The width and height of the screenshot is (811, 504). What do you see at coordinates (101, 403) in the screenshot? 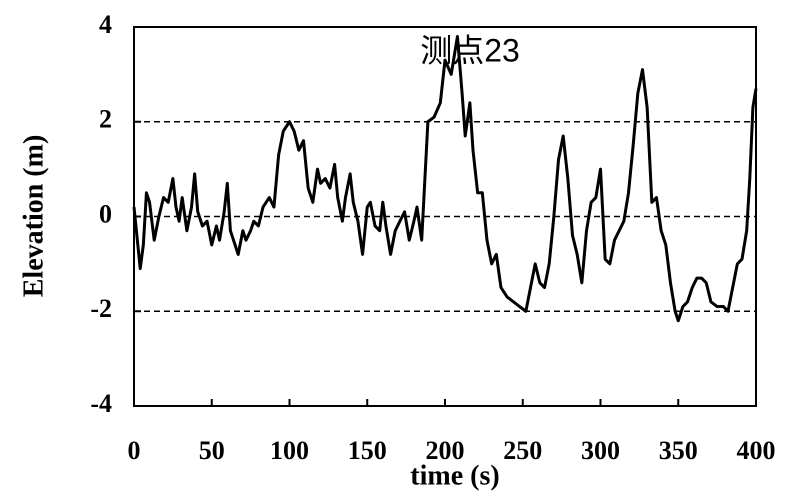
I see `y-tick-label: -4` at bounding box center [101, 403].